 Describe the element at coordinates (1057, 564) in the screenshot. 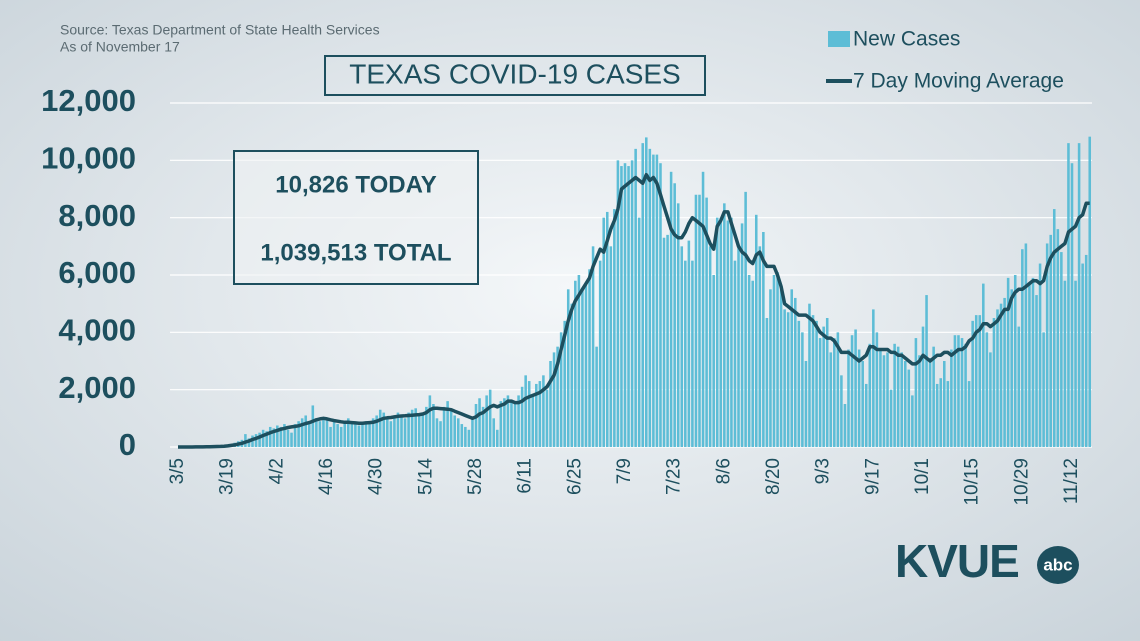

I see `logo-network: abc` at that location.